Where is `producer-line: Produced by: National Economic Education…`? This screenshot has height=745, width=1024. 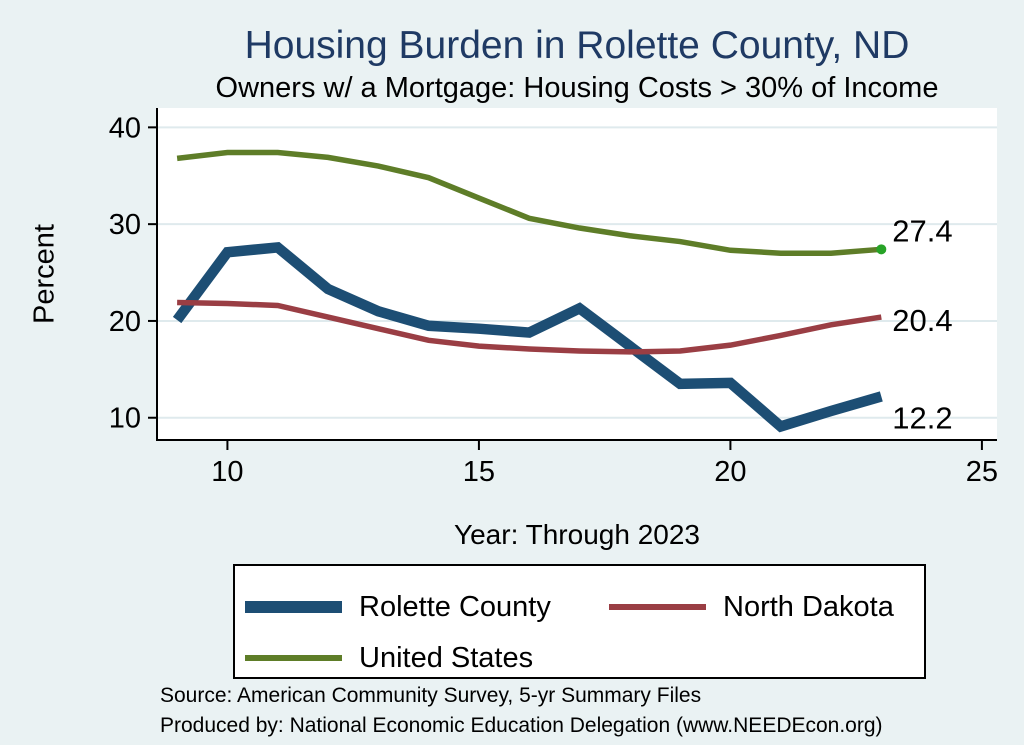
producer-line: Produced by: National Economic Education… is located at coordinates (521, 725).